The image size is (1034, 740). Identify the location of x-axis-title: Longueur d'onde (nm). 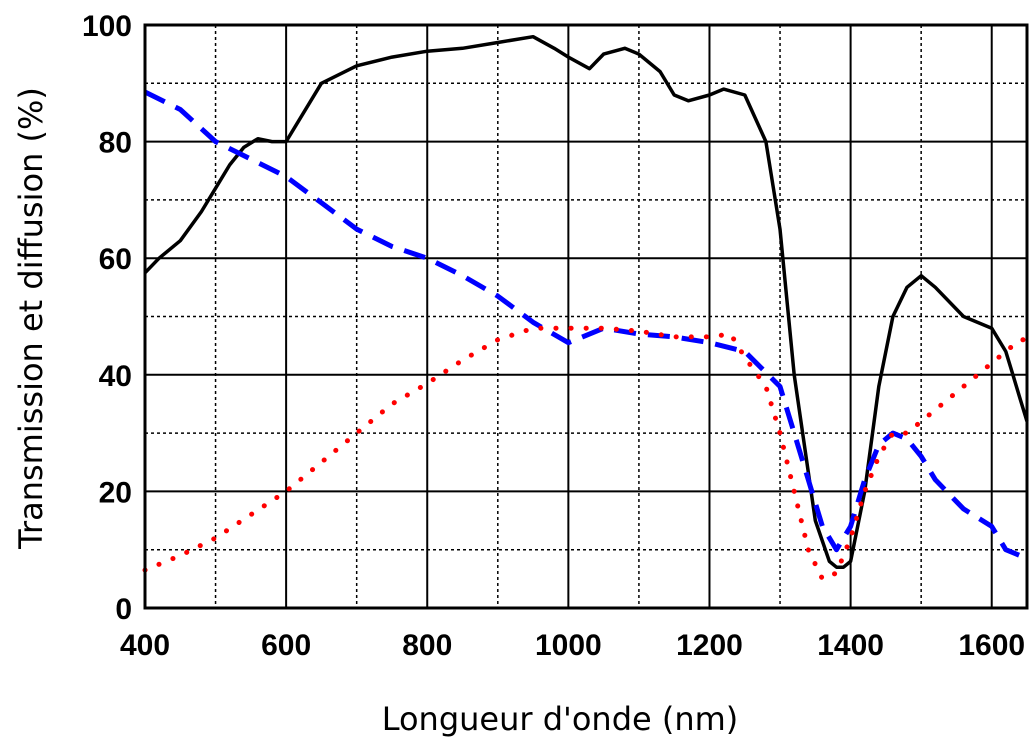
(560, 719).